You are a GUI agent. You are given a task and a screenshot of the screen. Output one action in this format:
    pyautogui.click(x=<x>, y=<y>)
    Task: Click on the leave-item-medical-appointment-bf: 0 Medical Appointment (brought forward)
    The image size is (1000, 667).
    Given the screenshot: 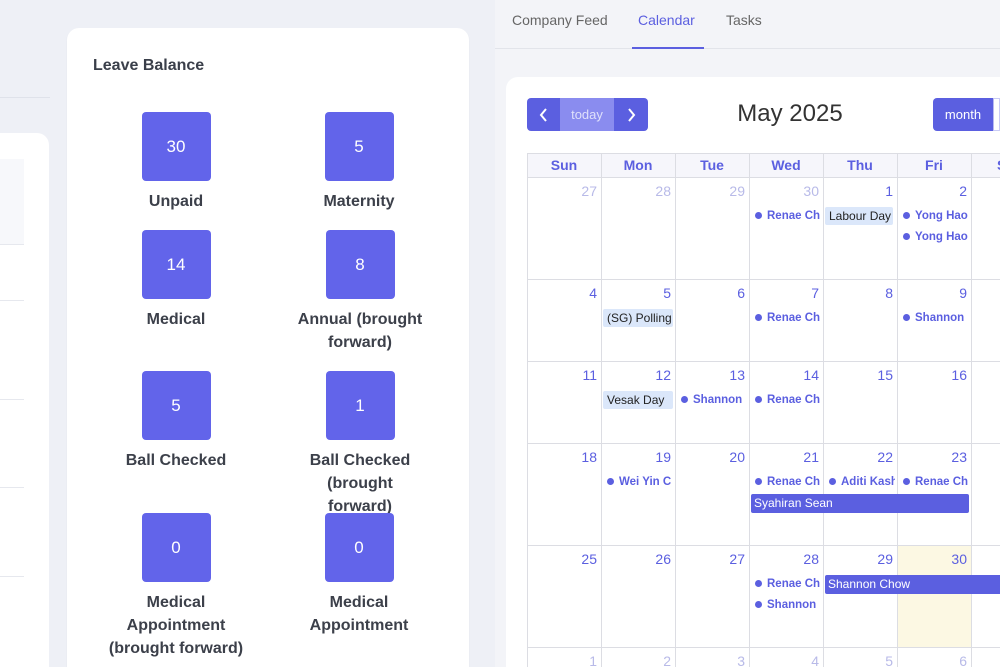 What is the action you would take?
    pyautogui.click(x=176, y=586)
    